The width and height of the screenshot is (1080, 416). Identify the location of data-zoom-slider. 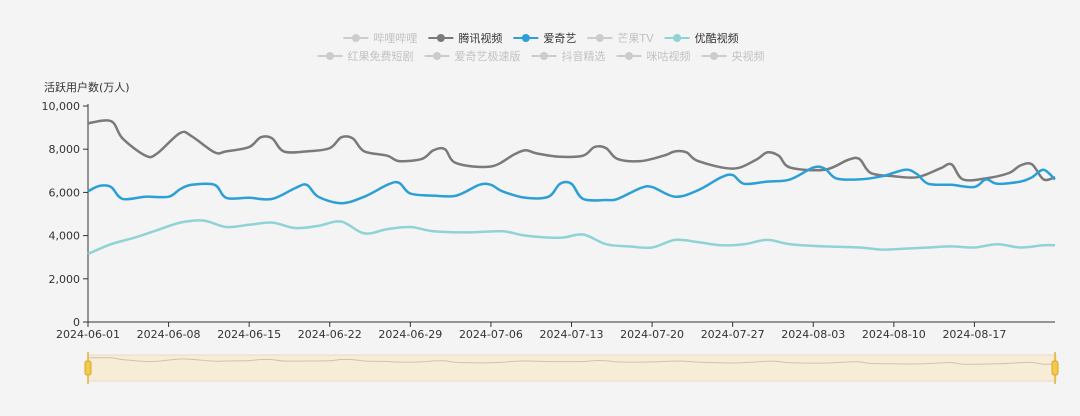
(571, 368).